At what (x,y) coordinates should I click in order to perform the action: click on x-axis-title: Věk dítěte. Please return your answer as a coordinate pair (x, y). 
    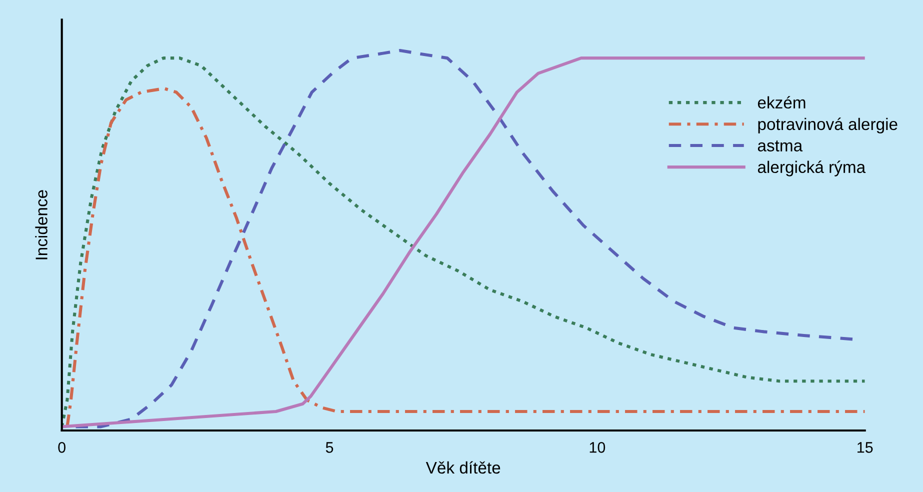
    Looking at the image, I should click on (463, 467).